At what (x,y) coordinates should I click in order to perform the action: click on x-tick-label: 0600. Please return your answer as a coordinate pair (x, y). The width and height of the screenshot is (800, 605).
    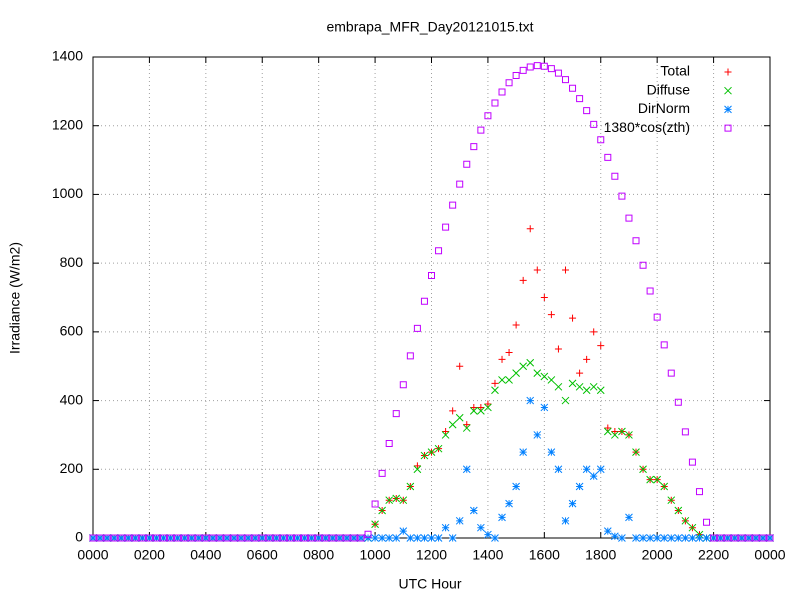
    Looking at the image, I should click on (262, 555).